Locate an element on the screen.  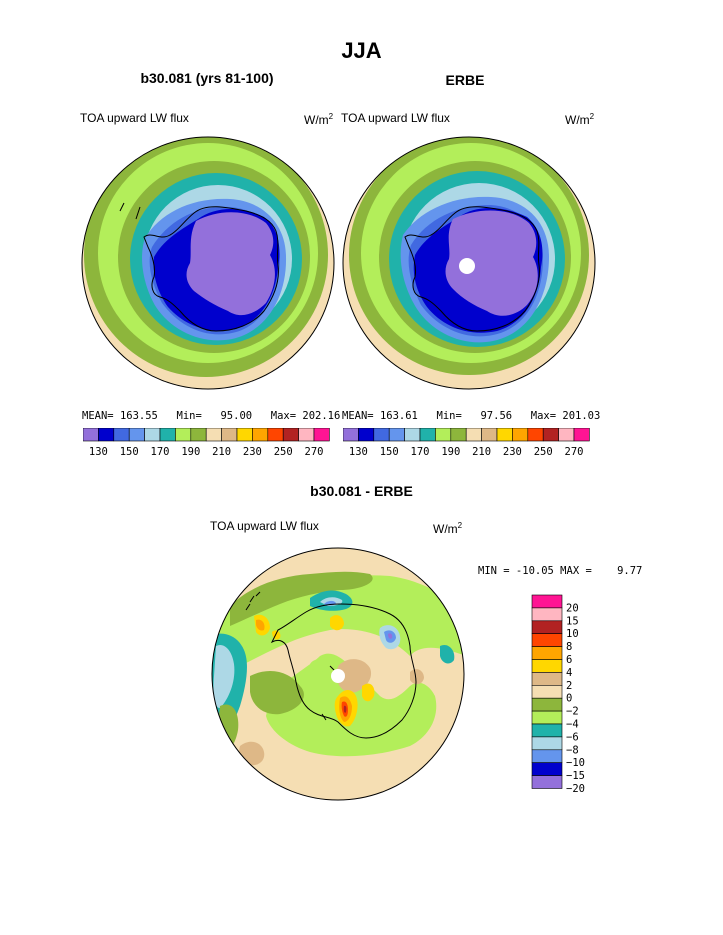
colorbar-tick-label: 15 is located at coordinates (572, 621).